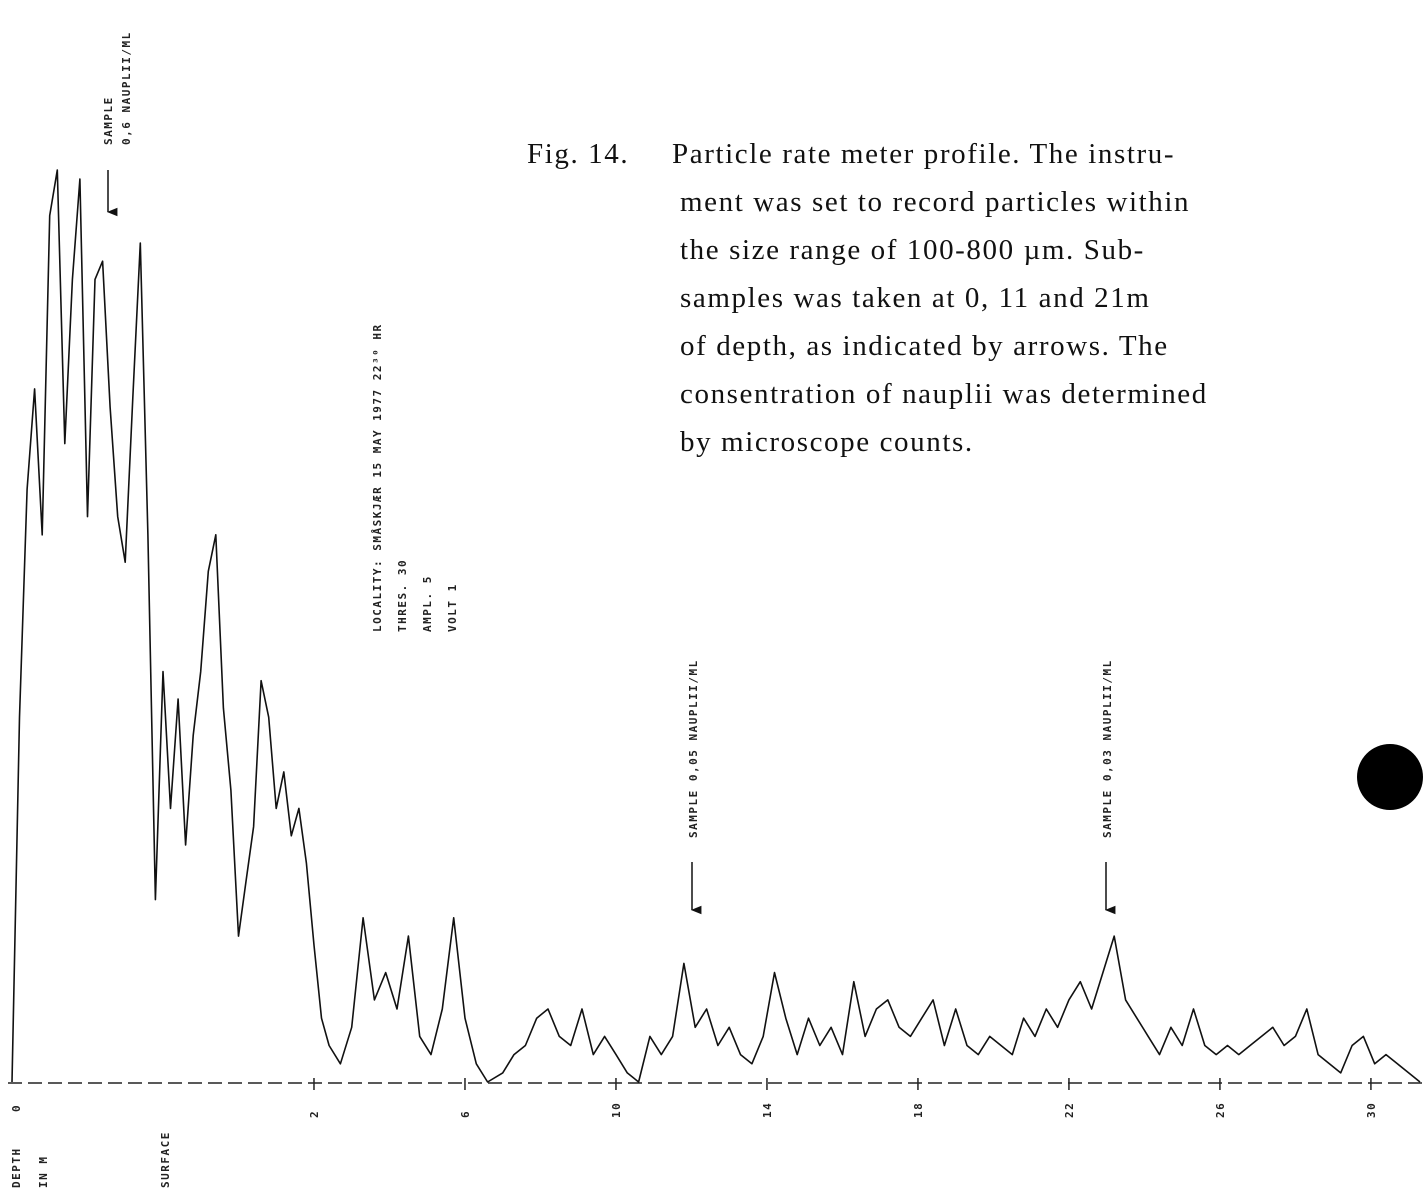 The width and height of the screenshot is (1424, 1191). I want to click on x-tick-label: 18, so click(918, 1110).